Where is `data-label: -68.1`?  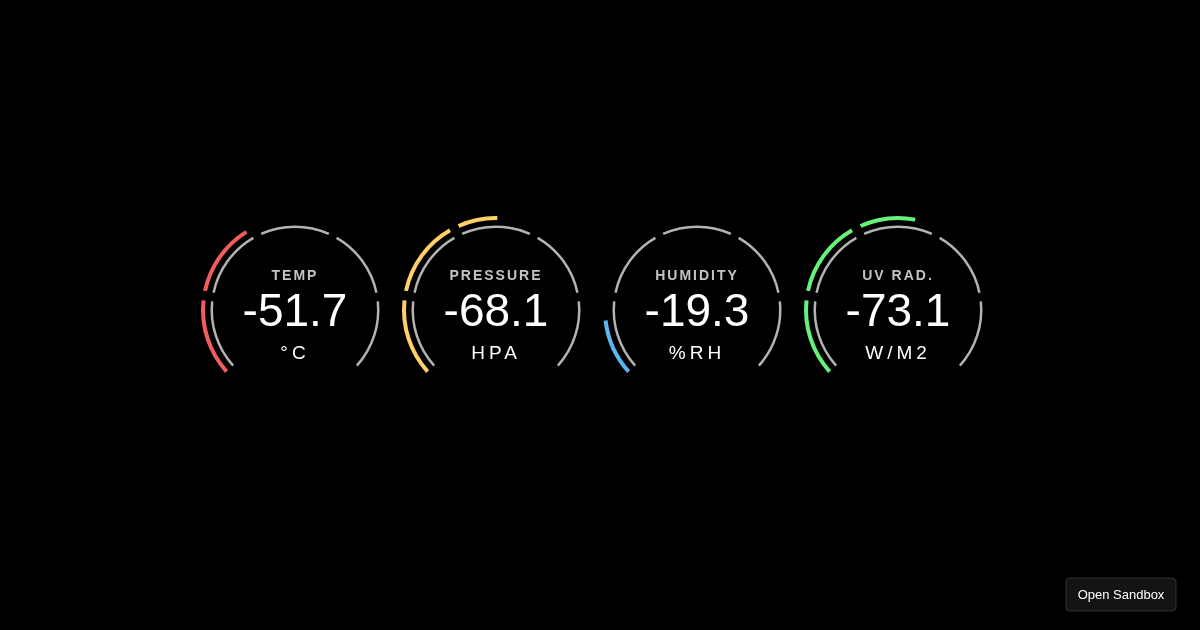
data-label: -68.1 is located at coordinates (496, 310).